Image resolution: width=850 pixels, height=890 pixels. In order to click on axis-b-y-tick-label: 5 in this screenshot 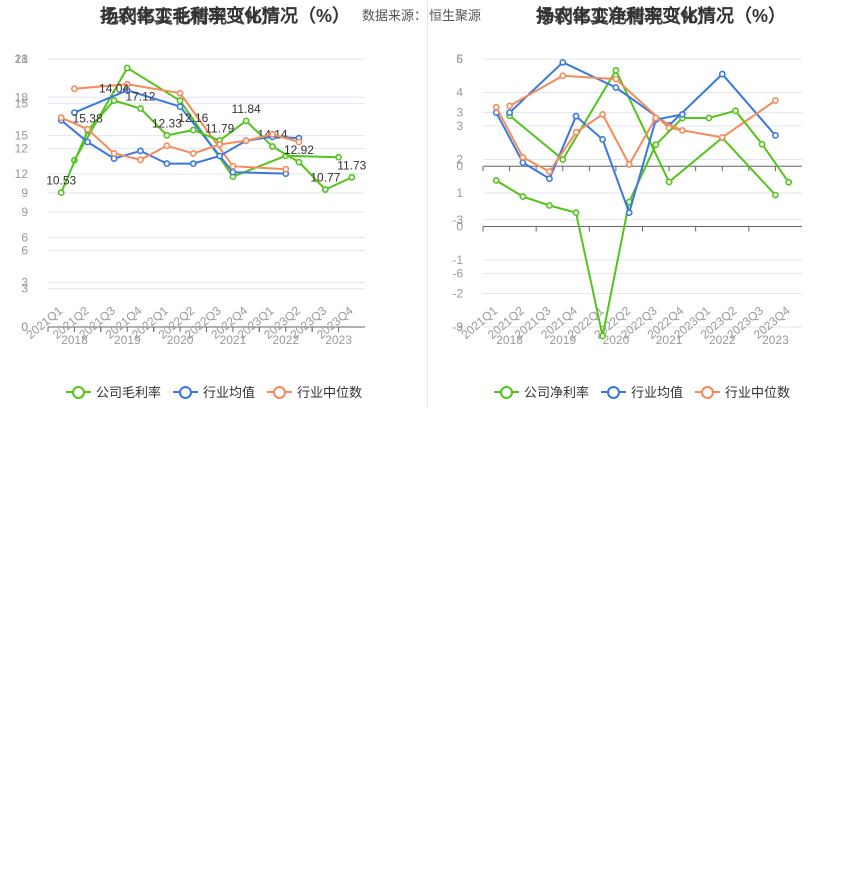, I will do `click(459, 59)`.